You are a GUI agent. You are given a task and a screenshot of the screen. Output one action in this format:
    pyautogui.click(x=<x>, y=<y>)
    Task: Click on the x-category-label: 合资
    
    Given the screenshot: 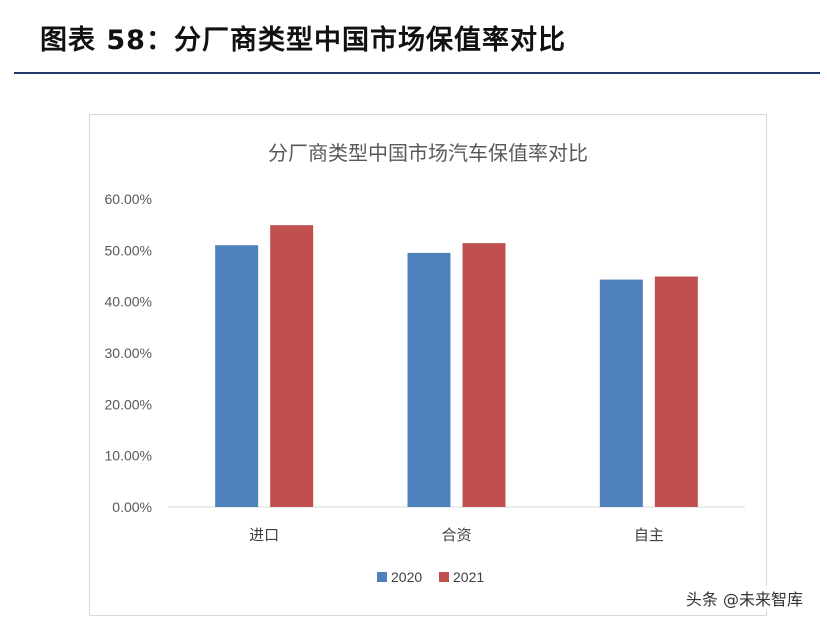 What is the action you would take?
    pyautogui.click(x=456, y=535)
    